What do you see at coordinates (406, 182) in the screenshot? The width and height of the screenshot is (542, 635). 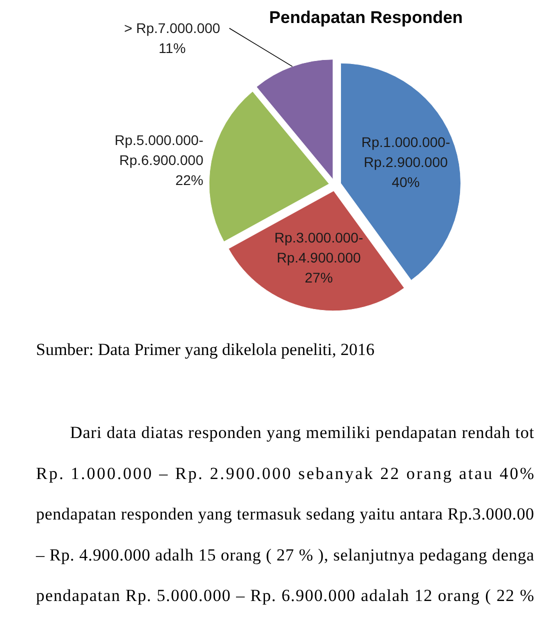 I see `data-label: 40%` at bounding box center [406, 182].